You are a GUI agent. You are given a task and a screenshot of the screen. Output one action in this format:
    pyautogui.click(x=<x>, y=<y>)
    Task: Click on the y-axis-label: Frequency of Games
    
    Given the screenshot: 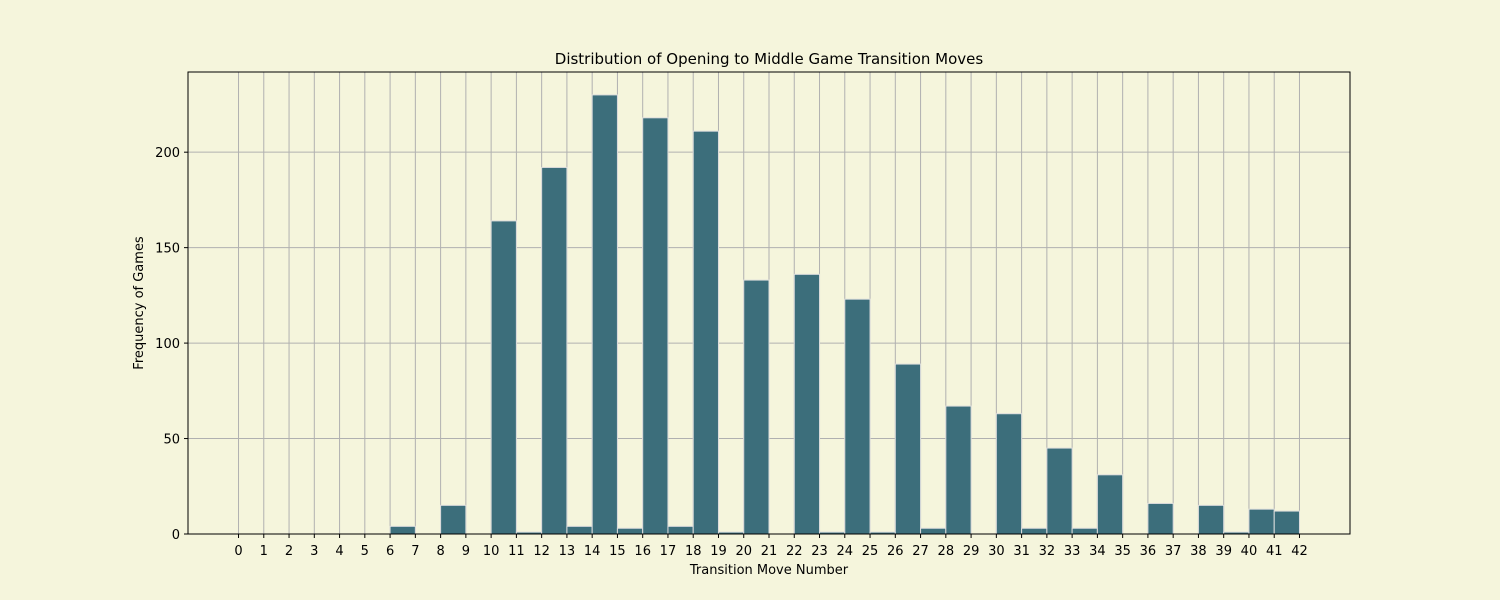 What is the action you would take?
    pyautogui.click(x=139, y=303)
    